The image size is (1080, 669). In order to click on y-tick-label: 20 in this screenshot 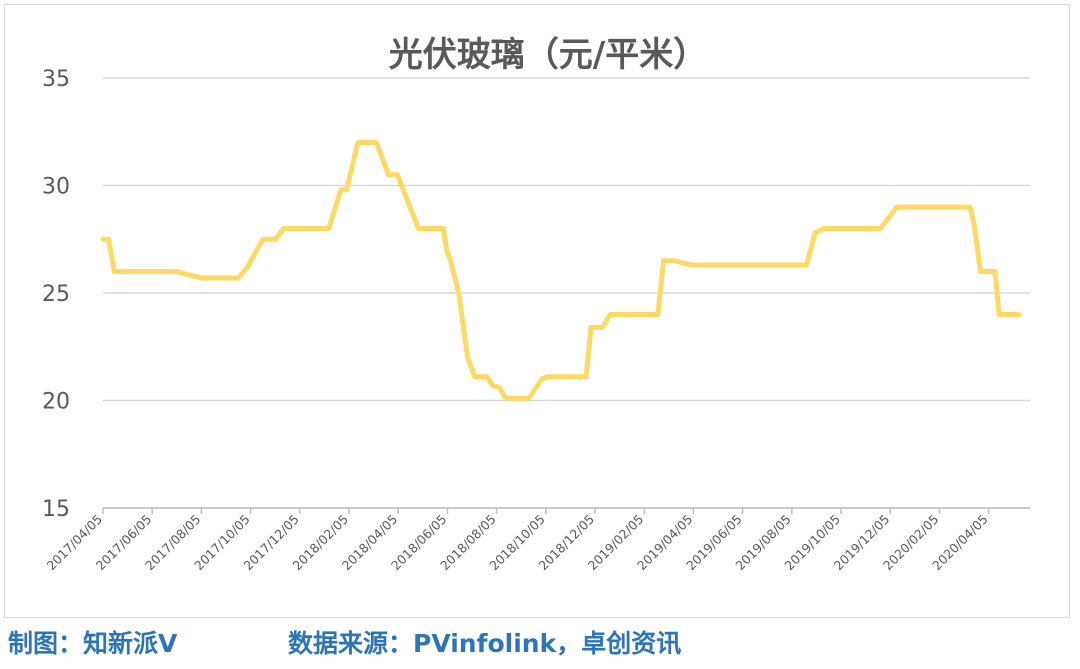, I will do `click(56, 402)`.